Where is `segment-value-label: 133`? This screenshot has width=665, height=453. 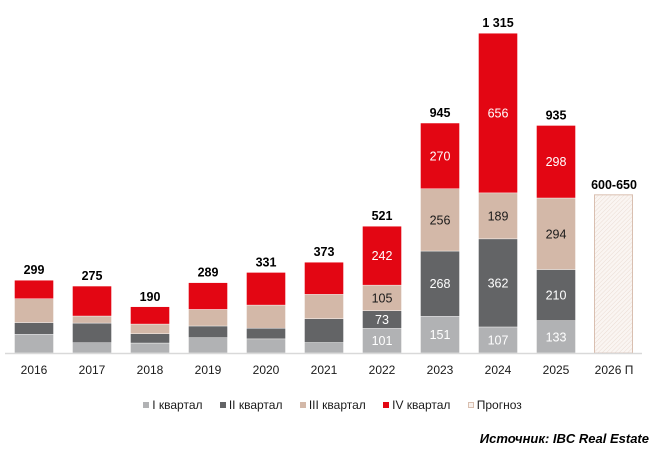
segment-value-label: 133 is located at coordinates (556, 337).